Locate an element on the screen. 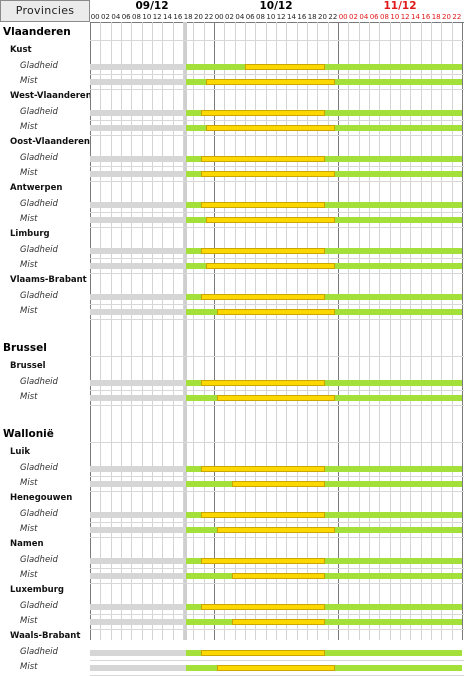 Image resolution: width=464 pixels, height=676 pixels. date-header-3: 11/12 is located at coordinates (400, 6).